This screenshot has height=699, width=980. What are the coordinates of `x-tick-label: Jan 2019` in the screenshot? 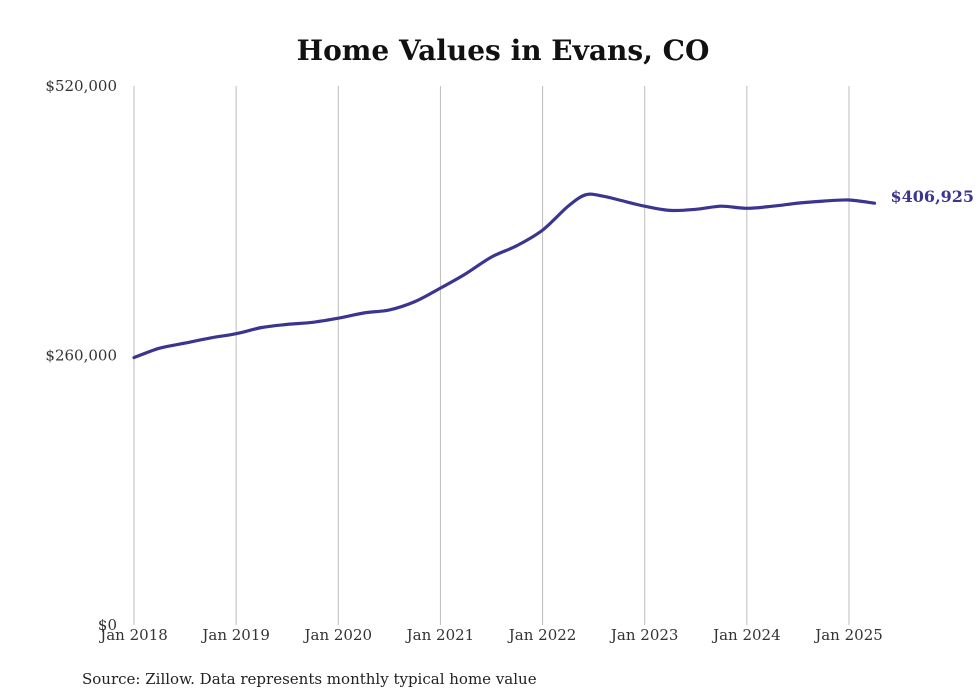 It's located at (235, 635).